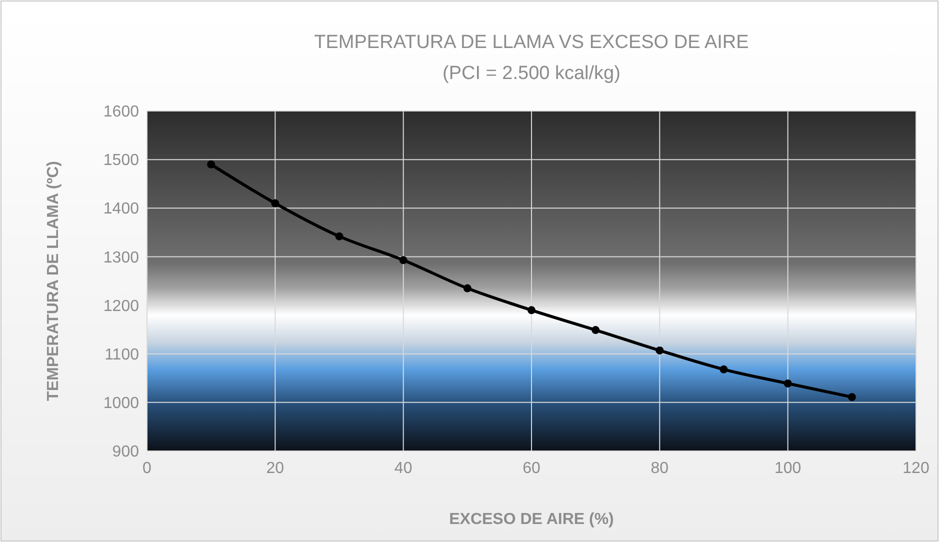 This screenshot has width=939, height=542. What do you see at coordinates (147, 468) in the screenshot?
I see `x-tick-label: 0` at bounding box center [147, 468].